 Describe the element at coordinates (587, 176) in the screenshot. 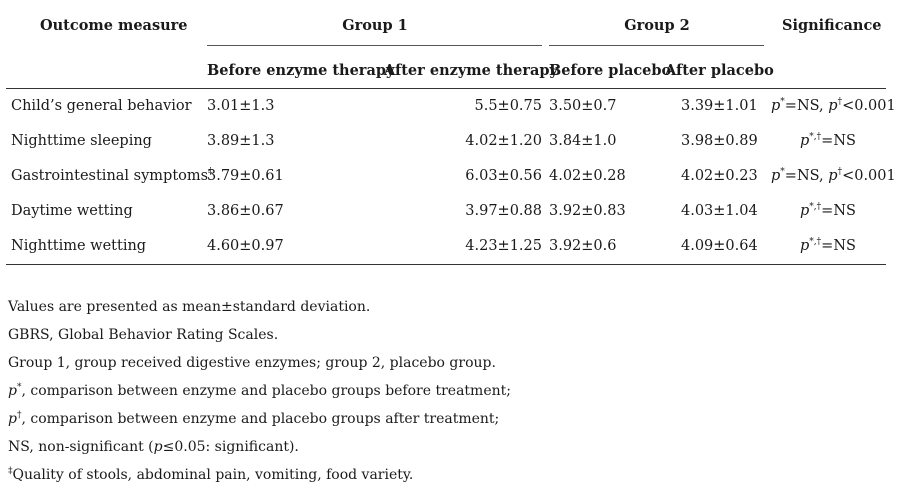

I see `table-cell-before-placebo: 4.02±0.28` at that location.